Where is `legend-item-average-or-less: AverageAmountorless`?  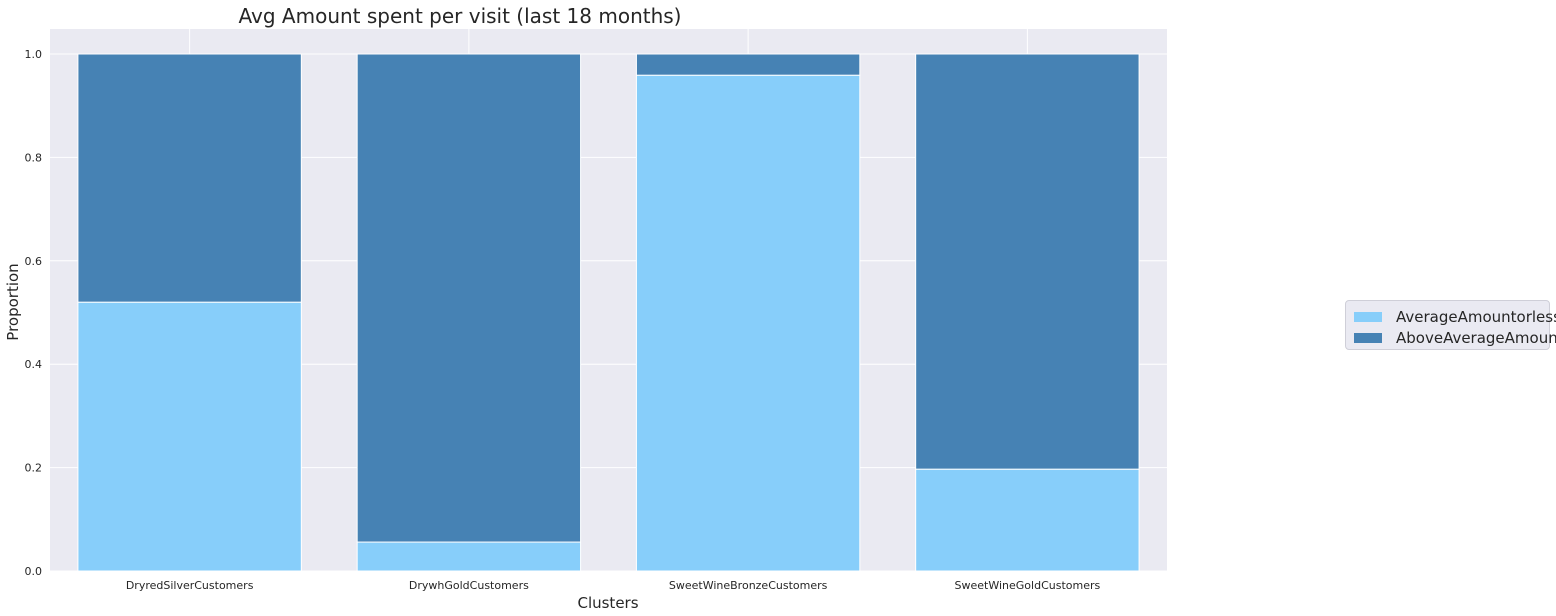
legend-item-average-or-less: AverageAmountorless is located at coordinates (1455, 316).